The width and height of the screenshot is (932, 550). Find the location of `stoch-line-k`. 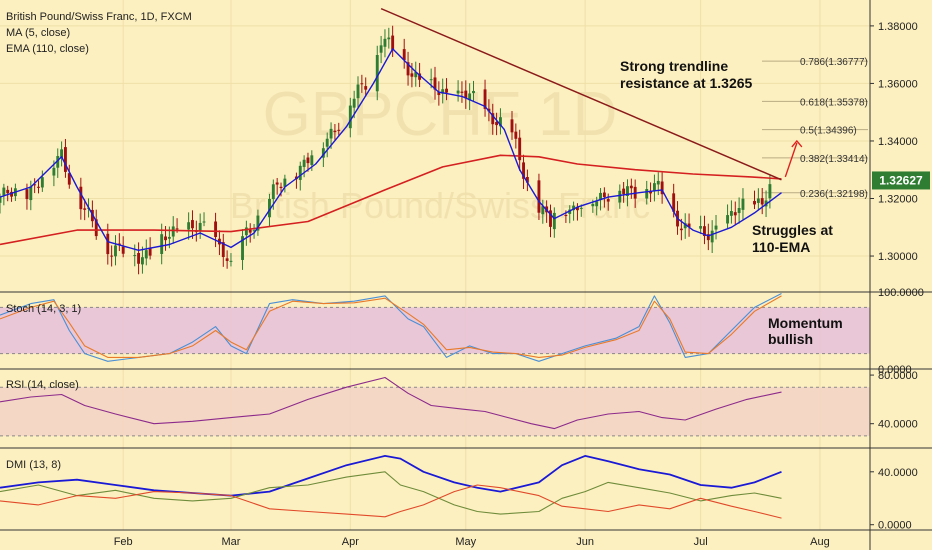

stoch-line-k is located at coordinates (391, 327).